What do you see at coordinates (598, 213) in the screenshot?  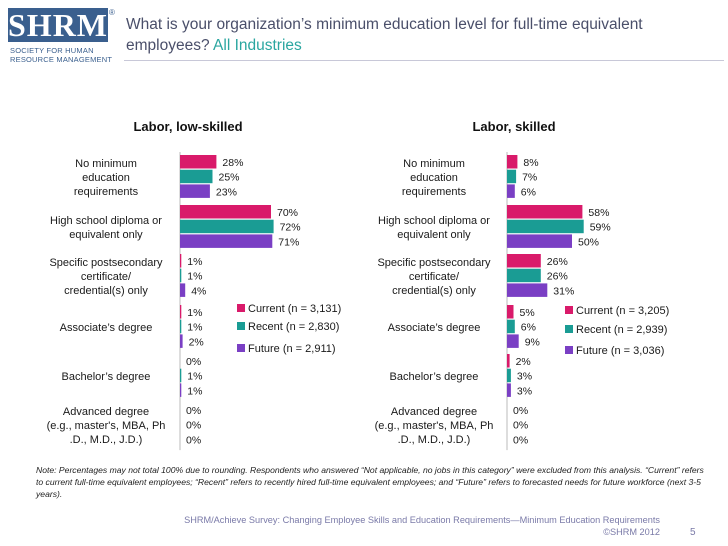 I see `data-label: 58%` at bounding box center [598, 213].